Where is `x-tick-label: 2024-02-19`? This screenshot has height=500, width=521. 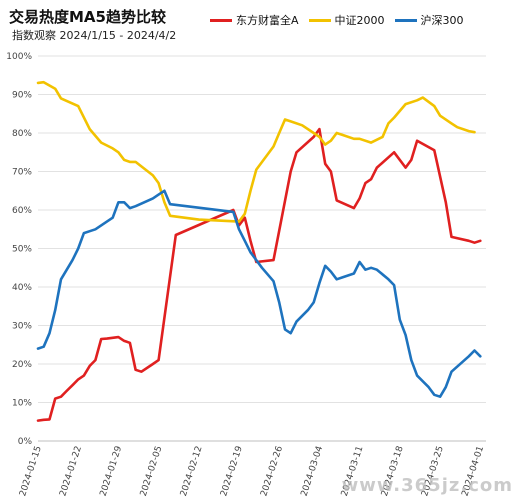
x-tick-label: 2024-02-19 is located at coordinates (232, 471).